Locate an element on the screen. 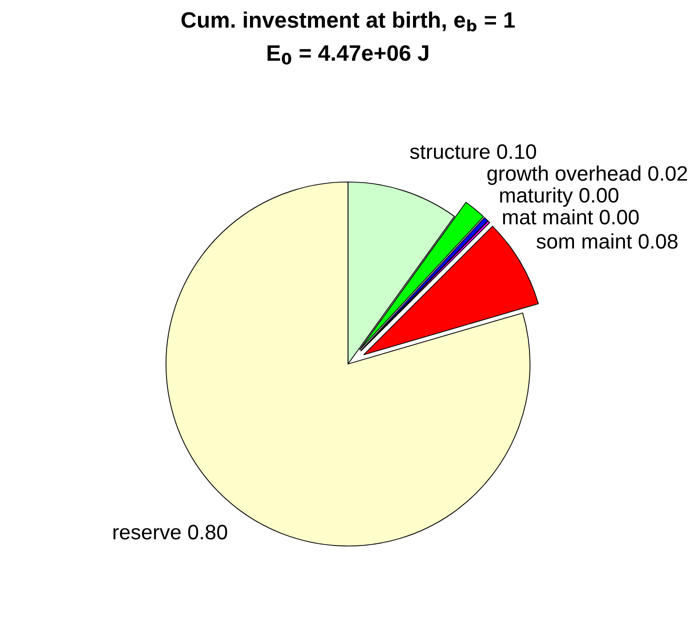 Image resolution: width=696 pixels, height=618 pixels. slice-label: mat maint 0.00 is located at coordinates (571, 217).